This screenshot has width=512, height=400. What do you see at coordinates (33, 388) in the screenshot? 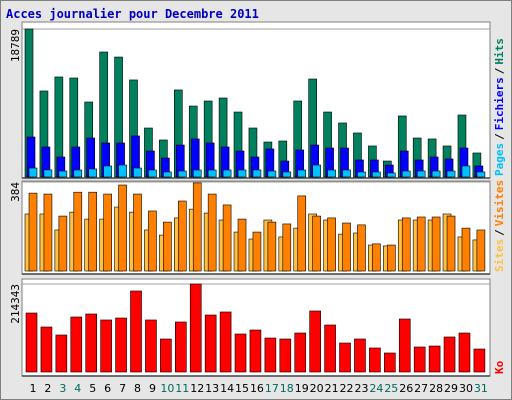
I see `x-tick-label: 1` at bounding box center [33, 388].